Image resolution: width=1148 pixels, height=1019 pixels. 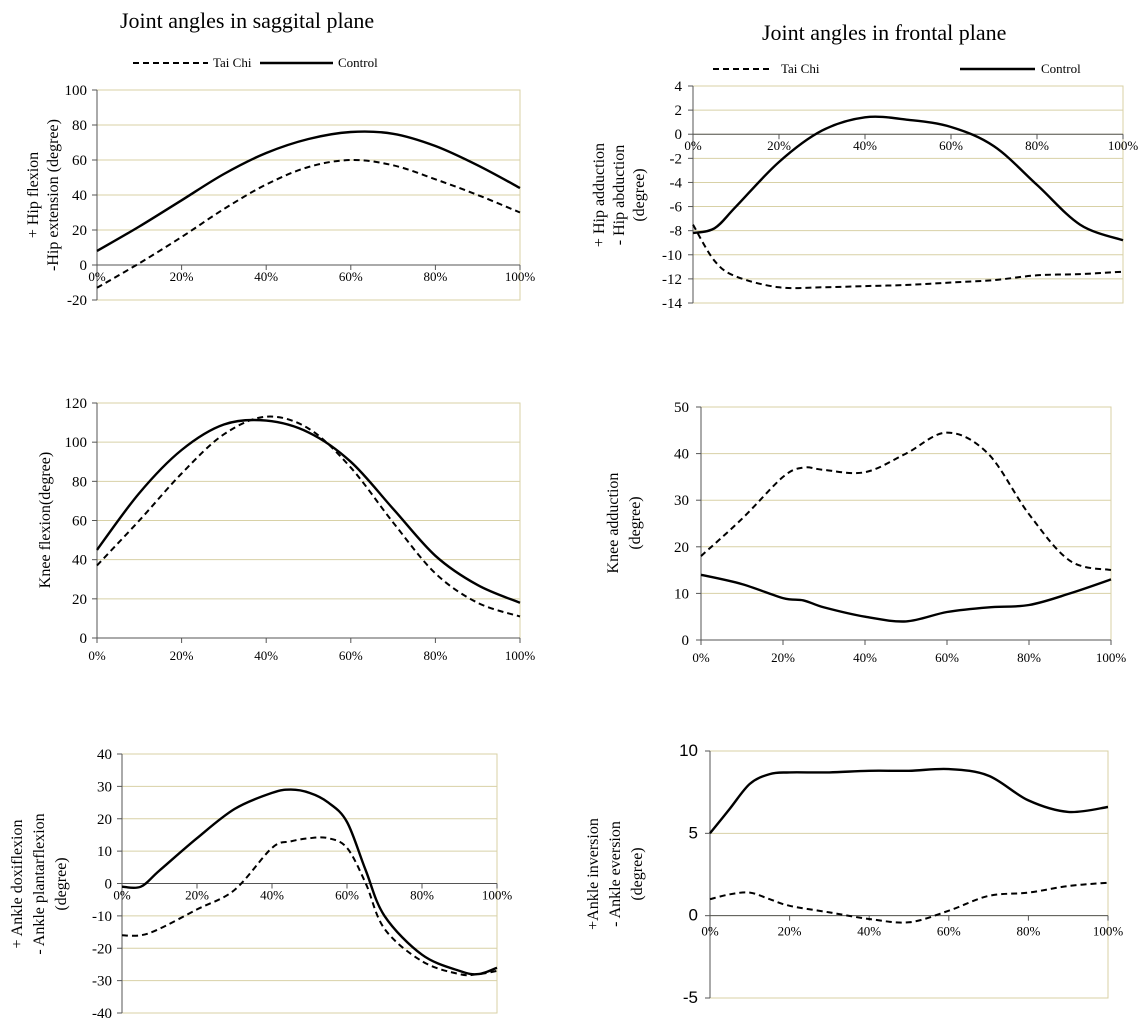 What do you see at coordinates (681, 408) in the screenshot?
I see `y-tick-label: 50` at bounding box center [681, 408].